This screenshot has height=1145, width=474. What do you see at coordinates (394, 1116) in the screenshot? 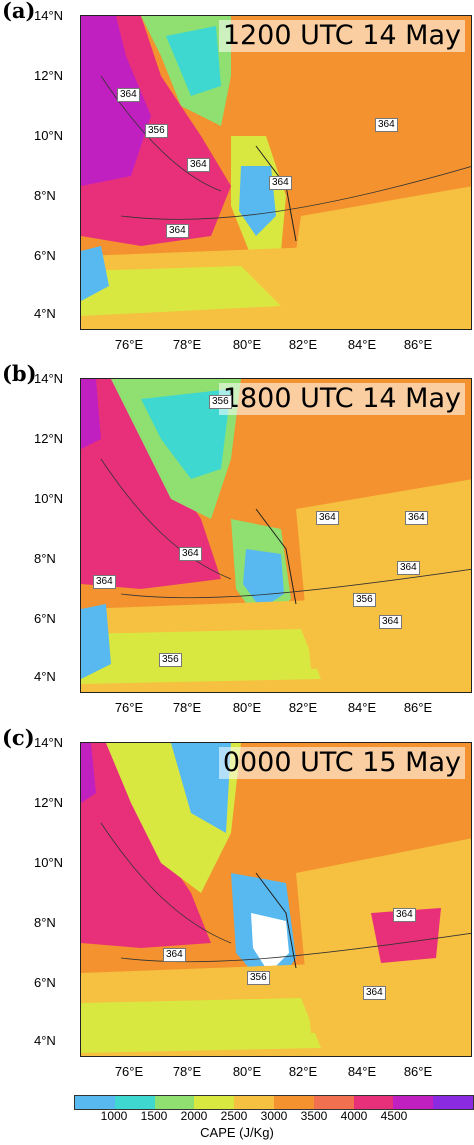
I see `colorbar-tick: 4500` at bounding box center [394, 1116].